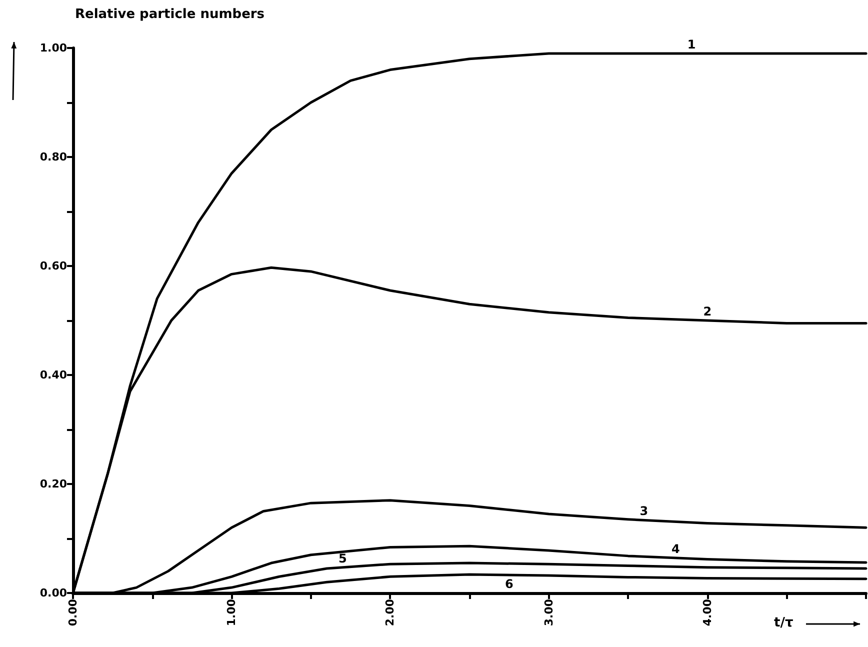  I want to click on x-tick-label: 3.00, so click(549, 612).